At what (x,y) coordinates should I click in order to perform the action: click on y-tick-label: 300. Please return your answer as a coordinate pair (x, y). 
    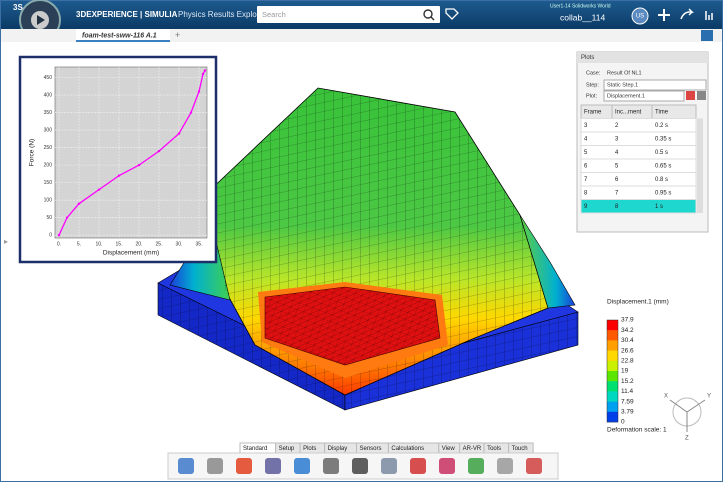
    Looking at the image, I should click on (48, 130).